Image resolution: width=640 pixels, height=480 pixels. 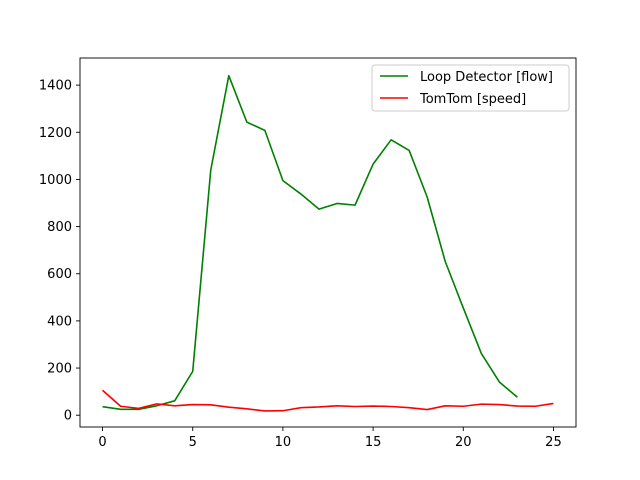 I want to click on x-tick-label: 20, so click(x=463, y=442).